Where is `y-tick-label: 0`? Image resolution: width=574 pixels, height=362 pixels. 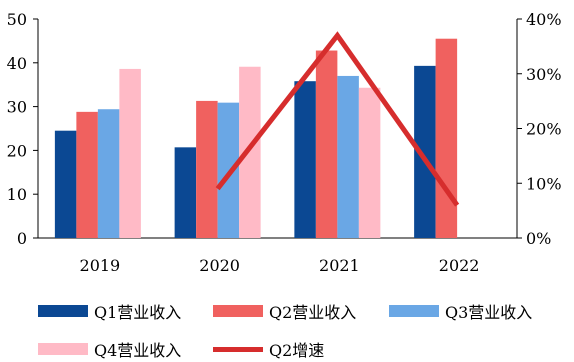 y-tick-label: 0 is located at coordinates (22, 238).